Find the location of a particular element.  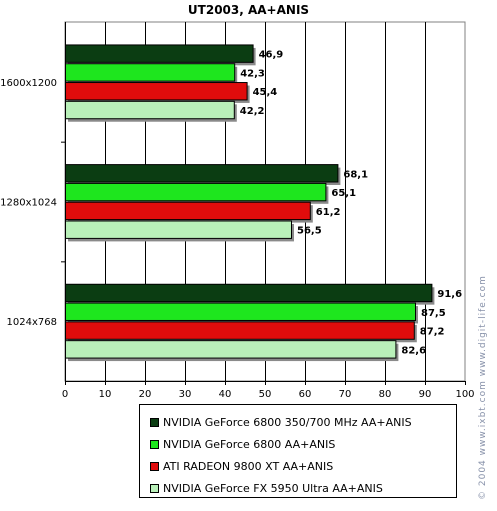

category-label: 1024x768 is located at coordinates (32, 322).